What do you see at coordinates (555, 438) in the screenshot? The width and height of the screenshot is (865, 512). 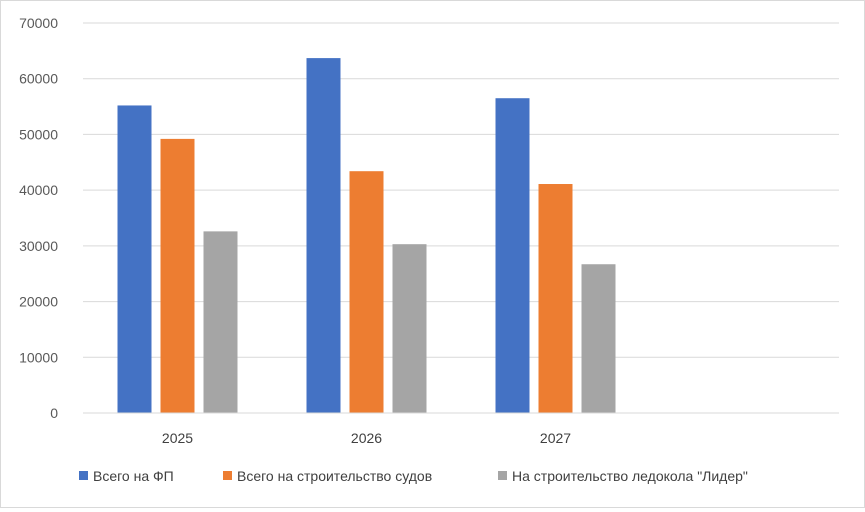 I see `x-tick-label-2027: 2027` at bounding box center [555, 438].